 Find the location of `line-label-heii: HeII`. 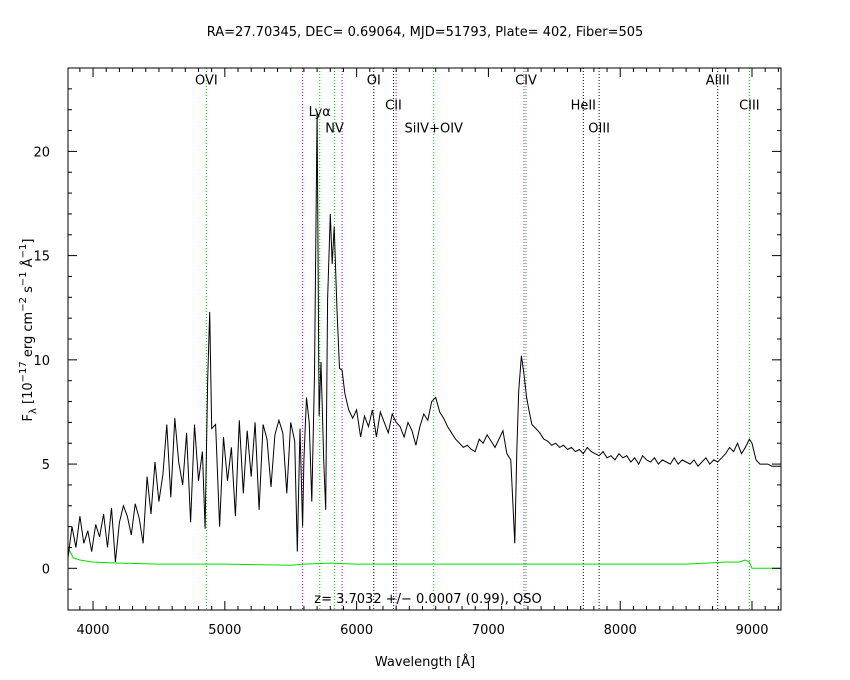

line-label-heii: HeII is located at coordinates (583, 106).